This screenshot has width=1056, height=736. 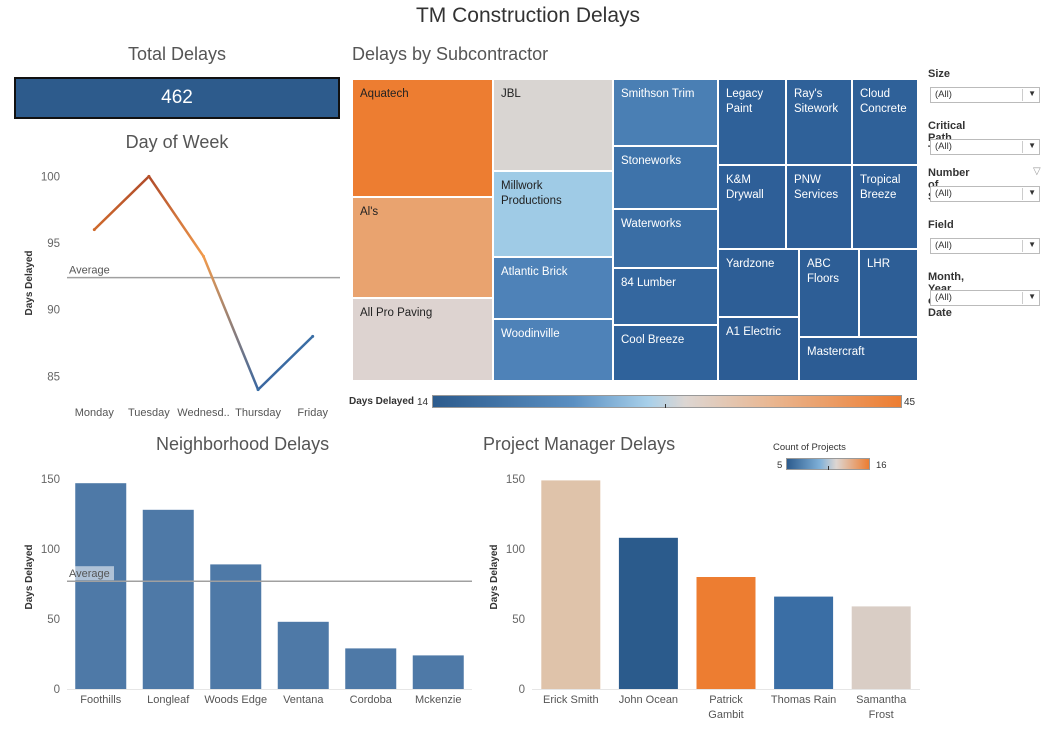 What do you see at coordinates (1037, 171) in the screenshot?
I see `filter-funnel-icon: ▽` at bounding box center [1037, 171].